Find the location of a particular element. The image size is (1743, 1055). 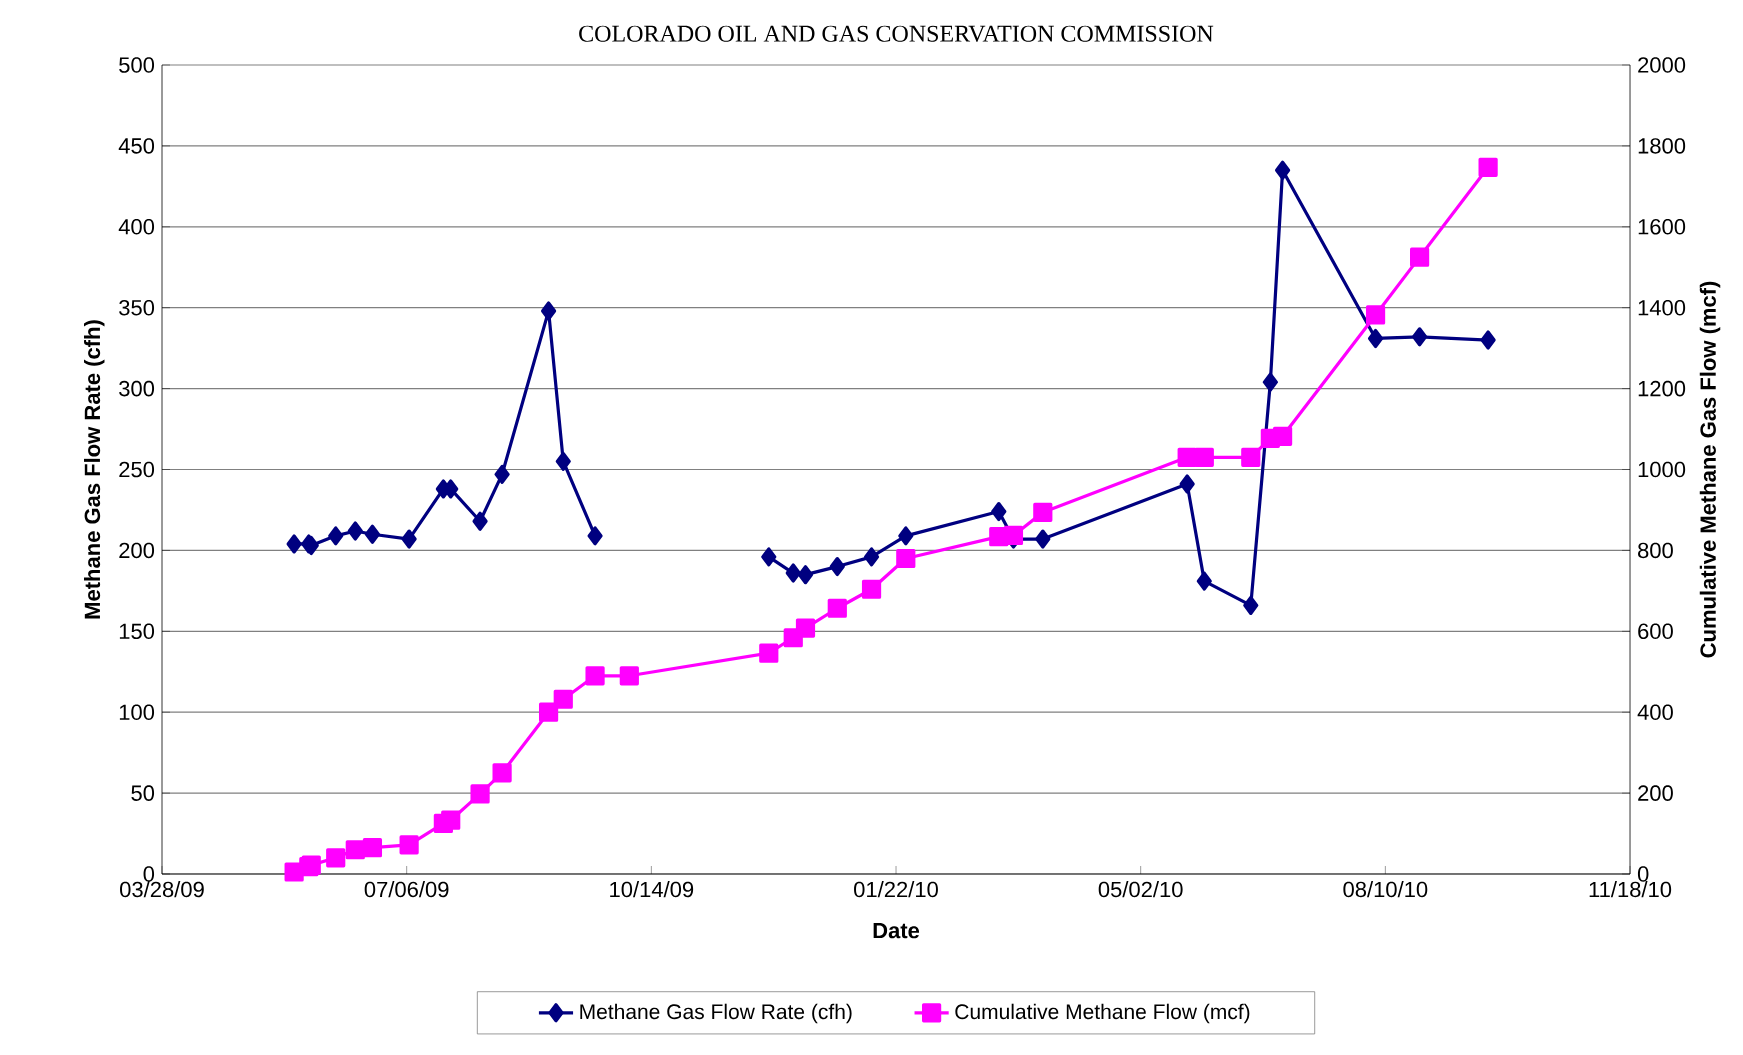

y2-tick-label: 800 is located at coordinates (1655, 550).